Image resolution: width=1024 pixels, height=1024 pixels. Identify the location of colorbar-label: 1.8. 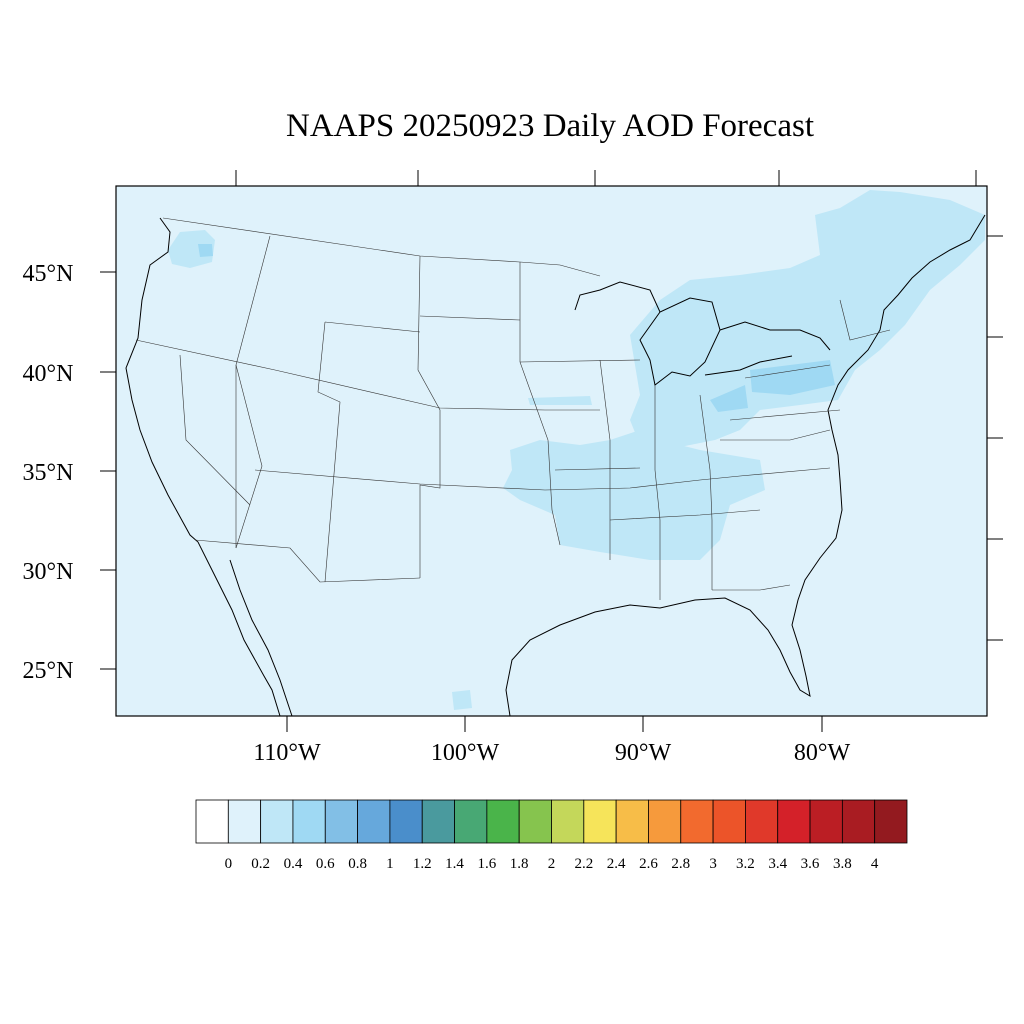
(519, 864).